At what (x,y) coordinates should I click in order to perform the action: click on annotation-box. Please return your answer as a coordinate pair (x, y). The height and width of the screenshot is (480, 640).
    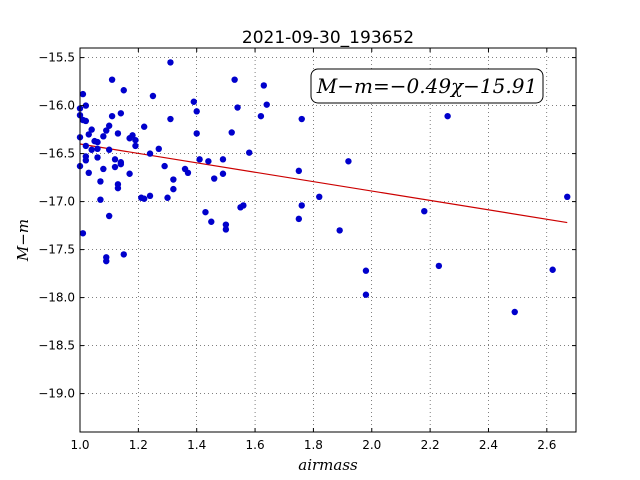
    Looking at the image, I should click on (427, 86).